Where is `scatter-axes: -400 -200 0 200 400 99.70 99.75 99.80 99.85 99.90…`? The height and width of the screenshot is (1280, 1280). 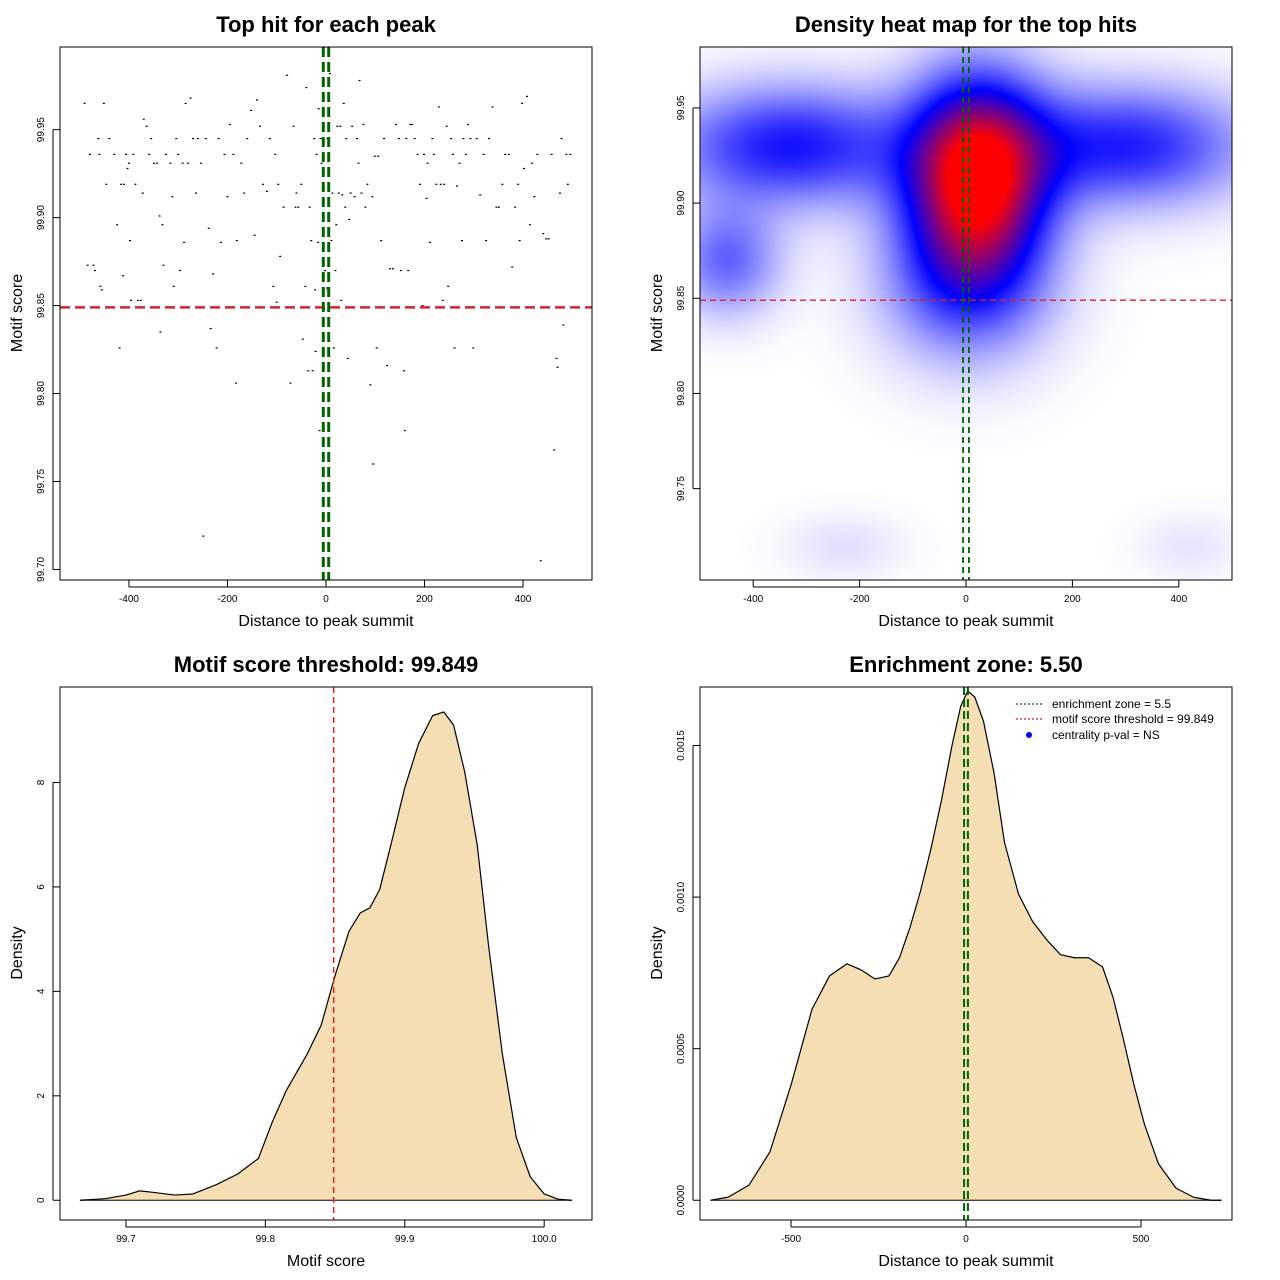 scatter-axes: -400 -200 0 200 400 99.70 99.75 99.80 99.85 99.90… is located at coordinates (284, 361).